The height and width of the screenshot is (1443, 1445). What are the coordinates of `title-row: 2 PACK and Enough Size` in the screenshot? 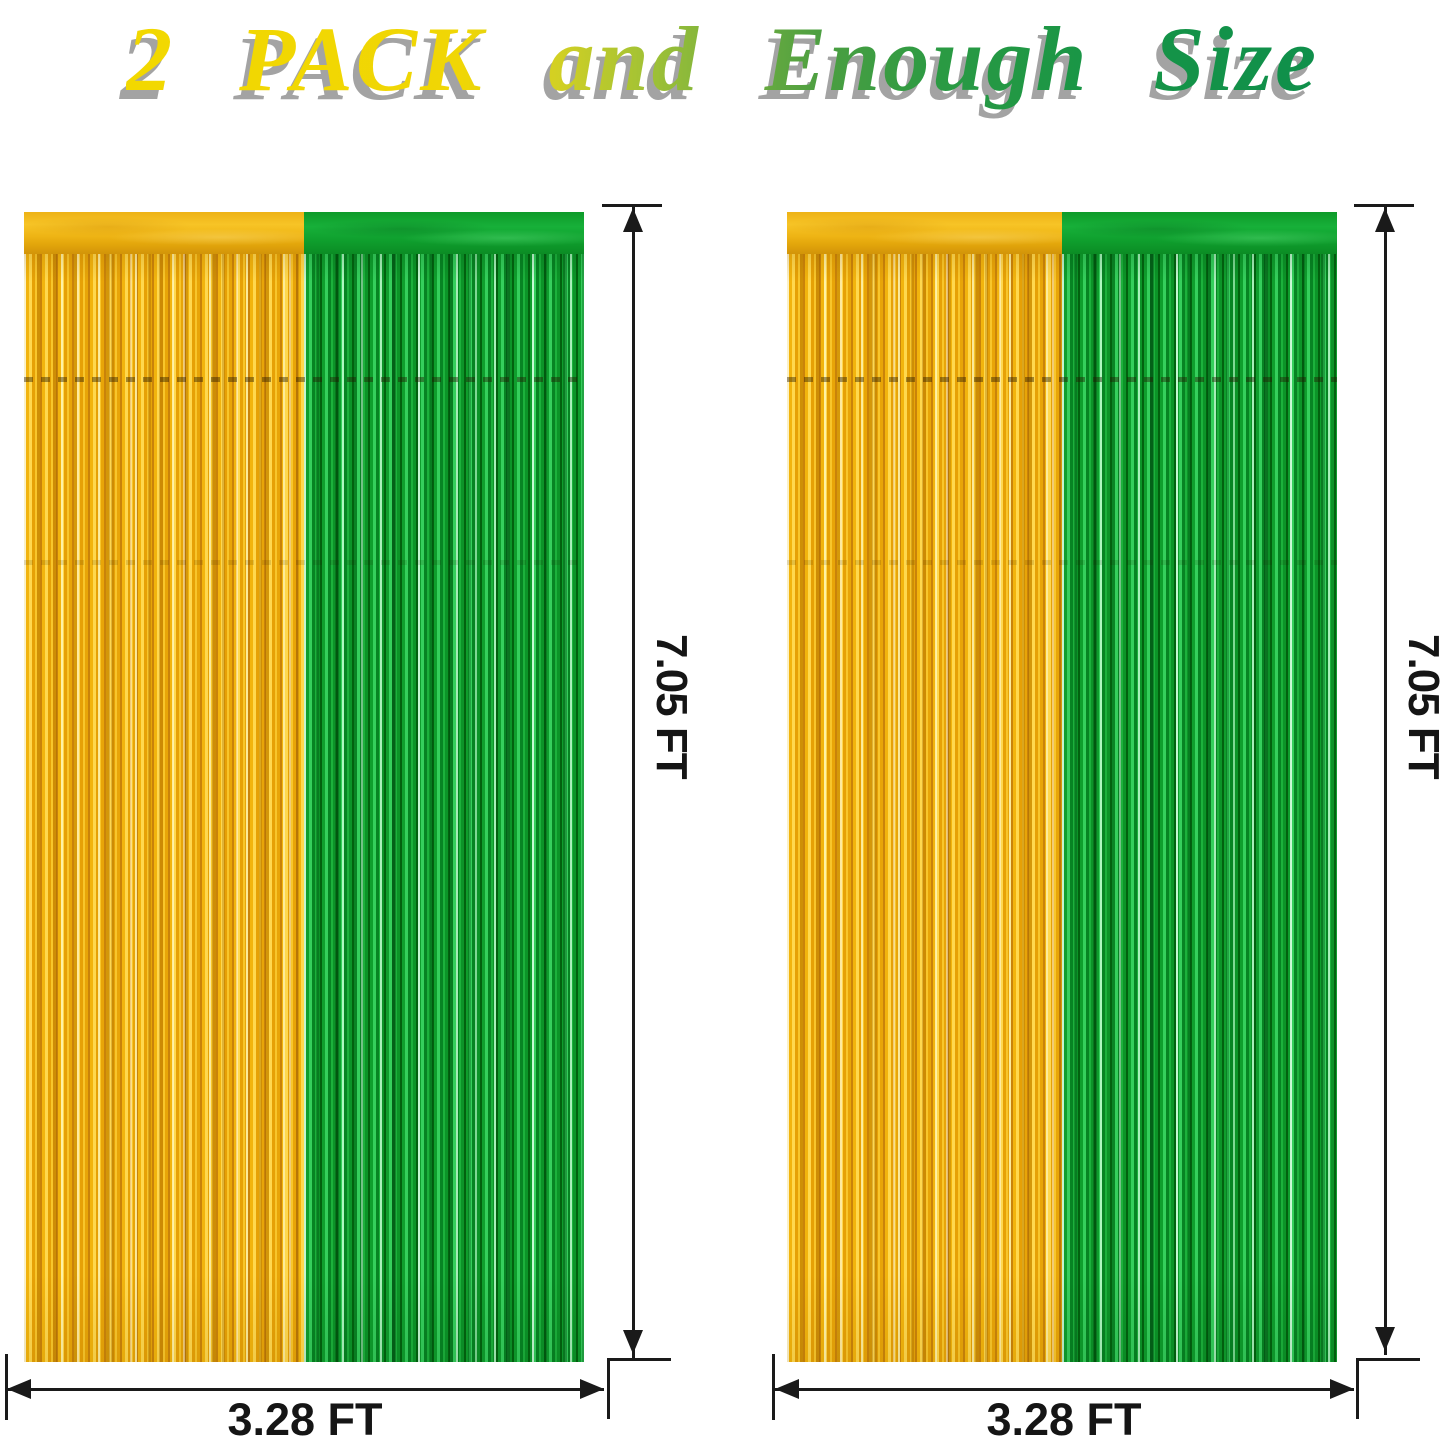 It's located at (722, 63).